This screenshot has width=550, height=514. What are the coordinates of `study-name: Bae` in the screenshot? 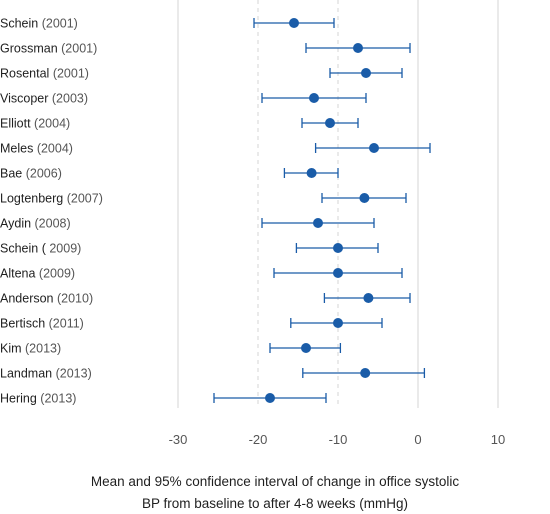 It's located at (11, 174).